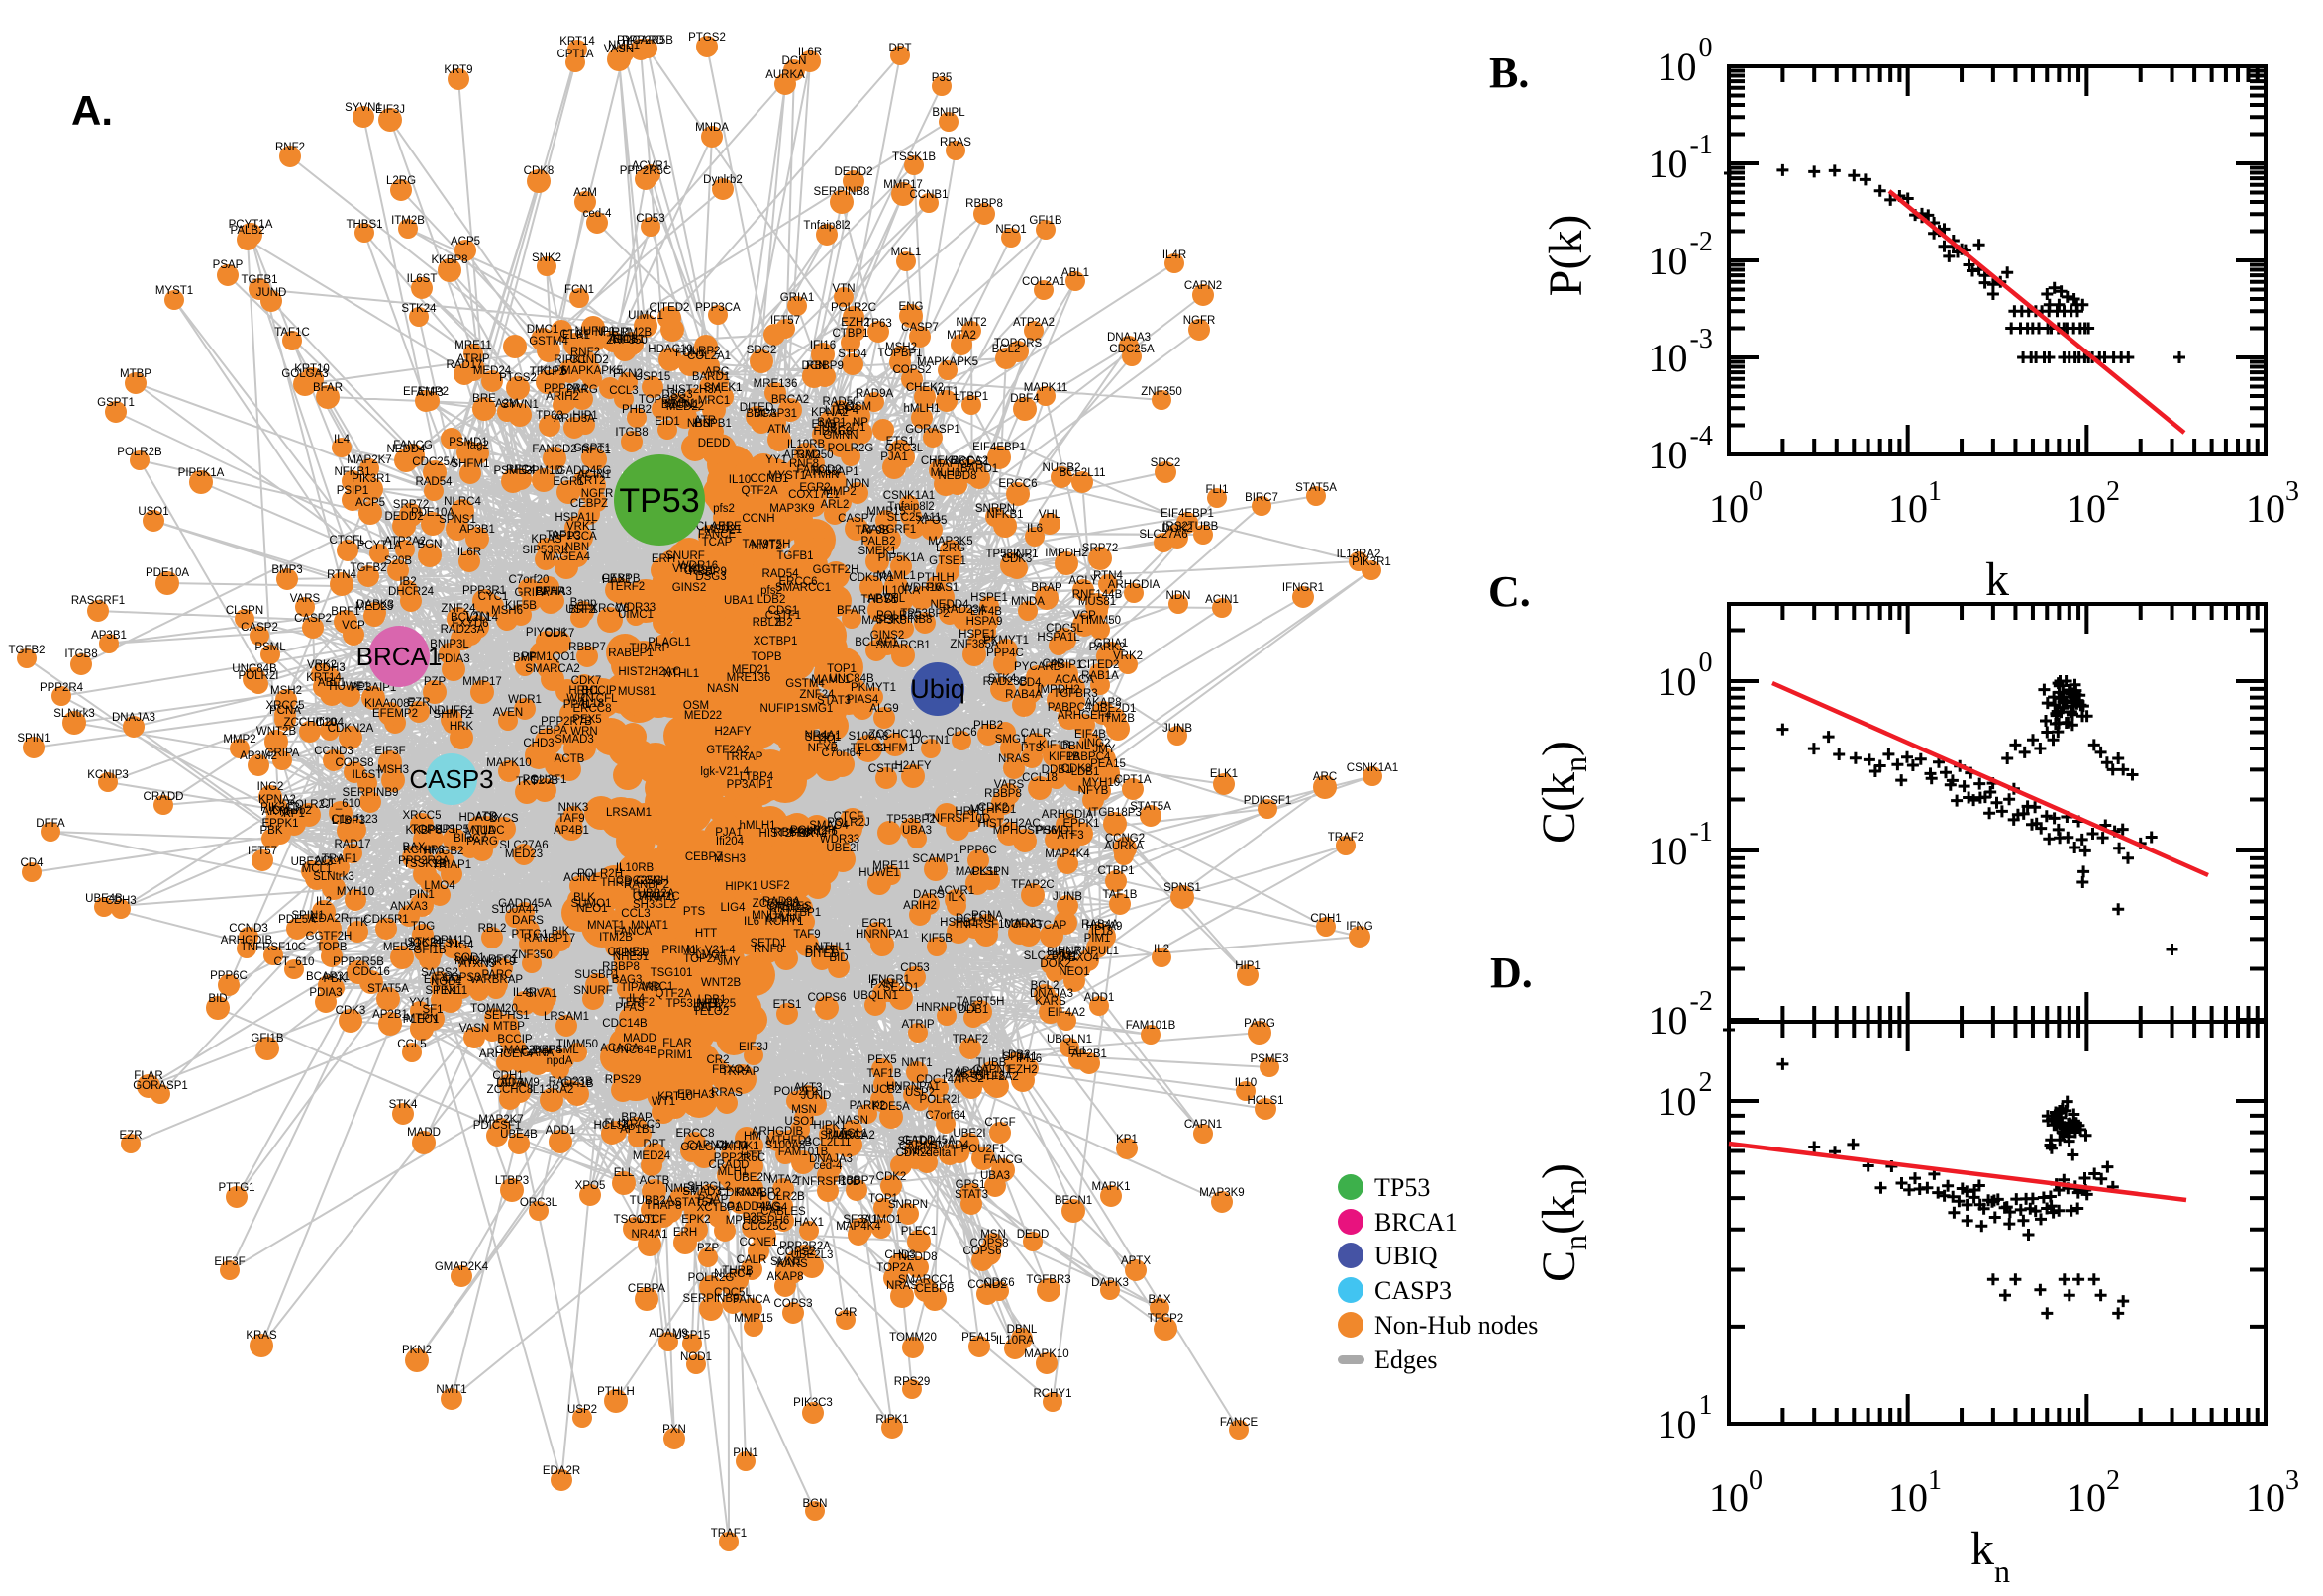 This screenshot has height=1596, width=2323. Describe the element at coordinates (282, 753) in the screenshot. I see `svg-text: GRIPA` at that location.